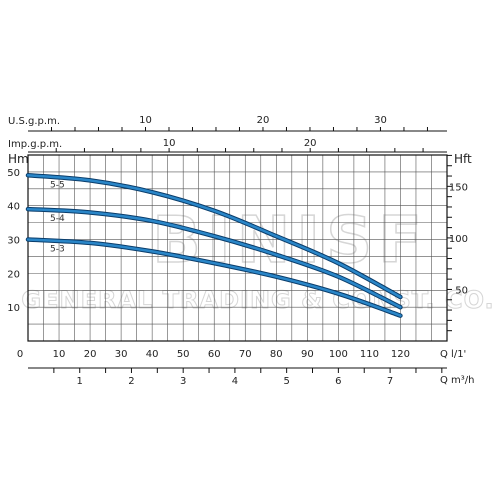  Describe the element at coordinates (183, 354) in the screenshot. I see `q-lmin-tick-label: 50` at that location.